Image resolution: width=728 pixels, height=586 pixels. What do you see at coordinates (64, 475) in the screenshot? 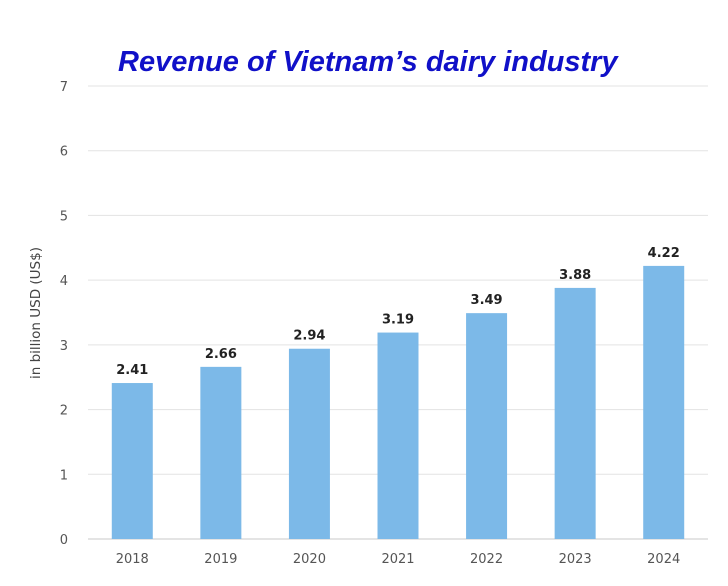
I see `y-tick-label: 1` at bounding box center [64, 475].